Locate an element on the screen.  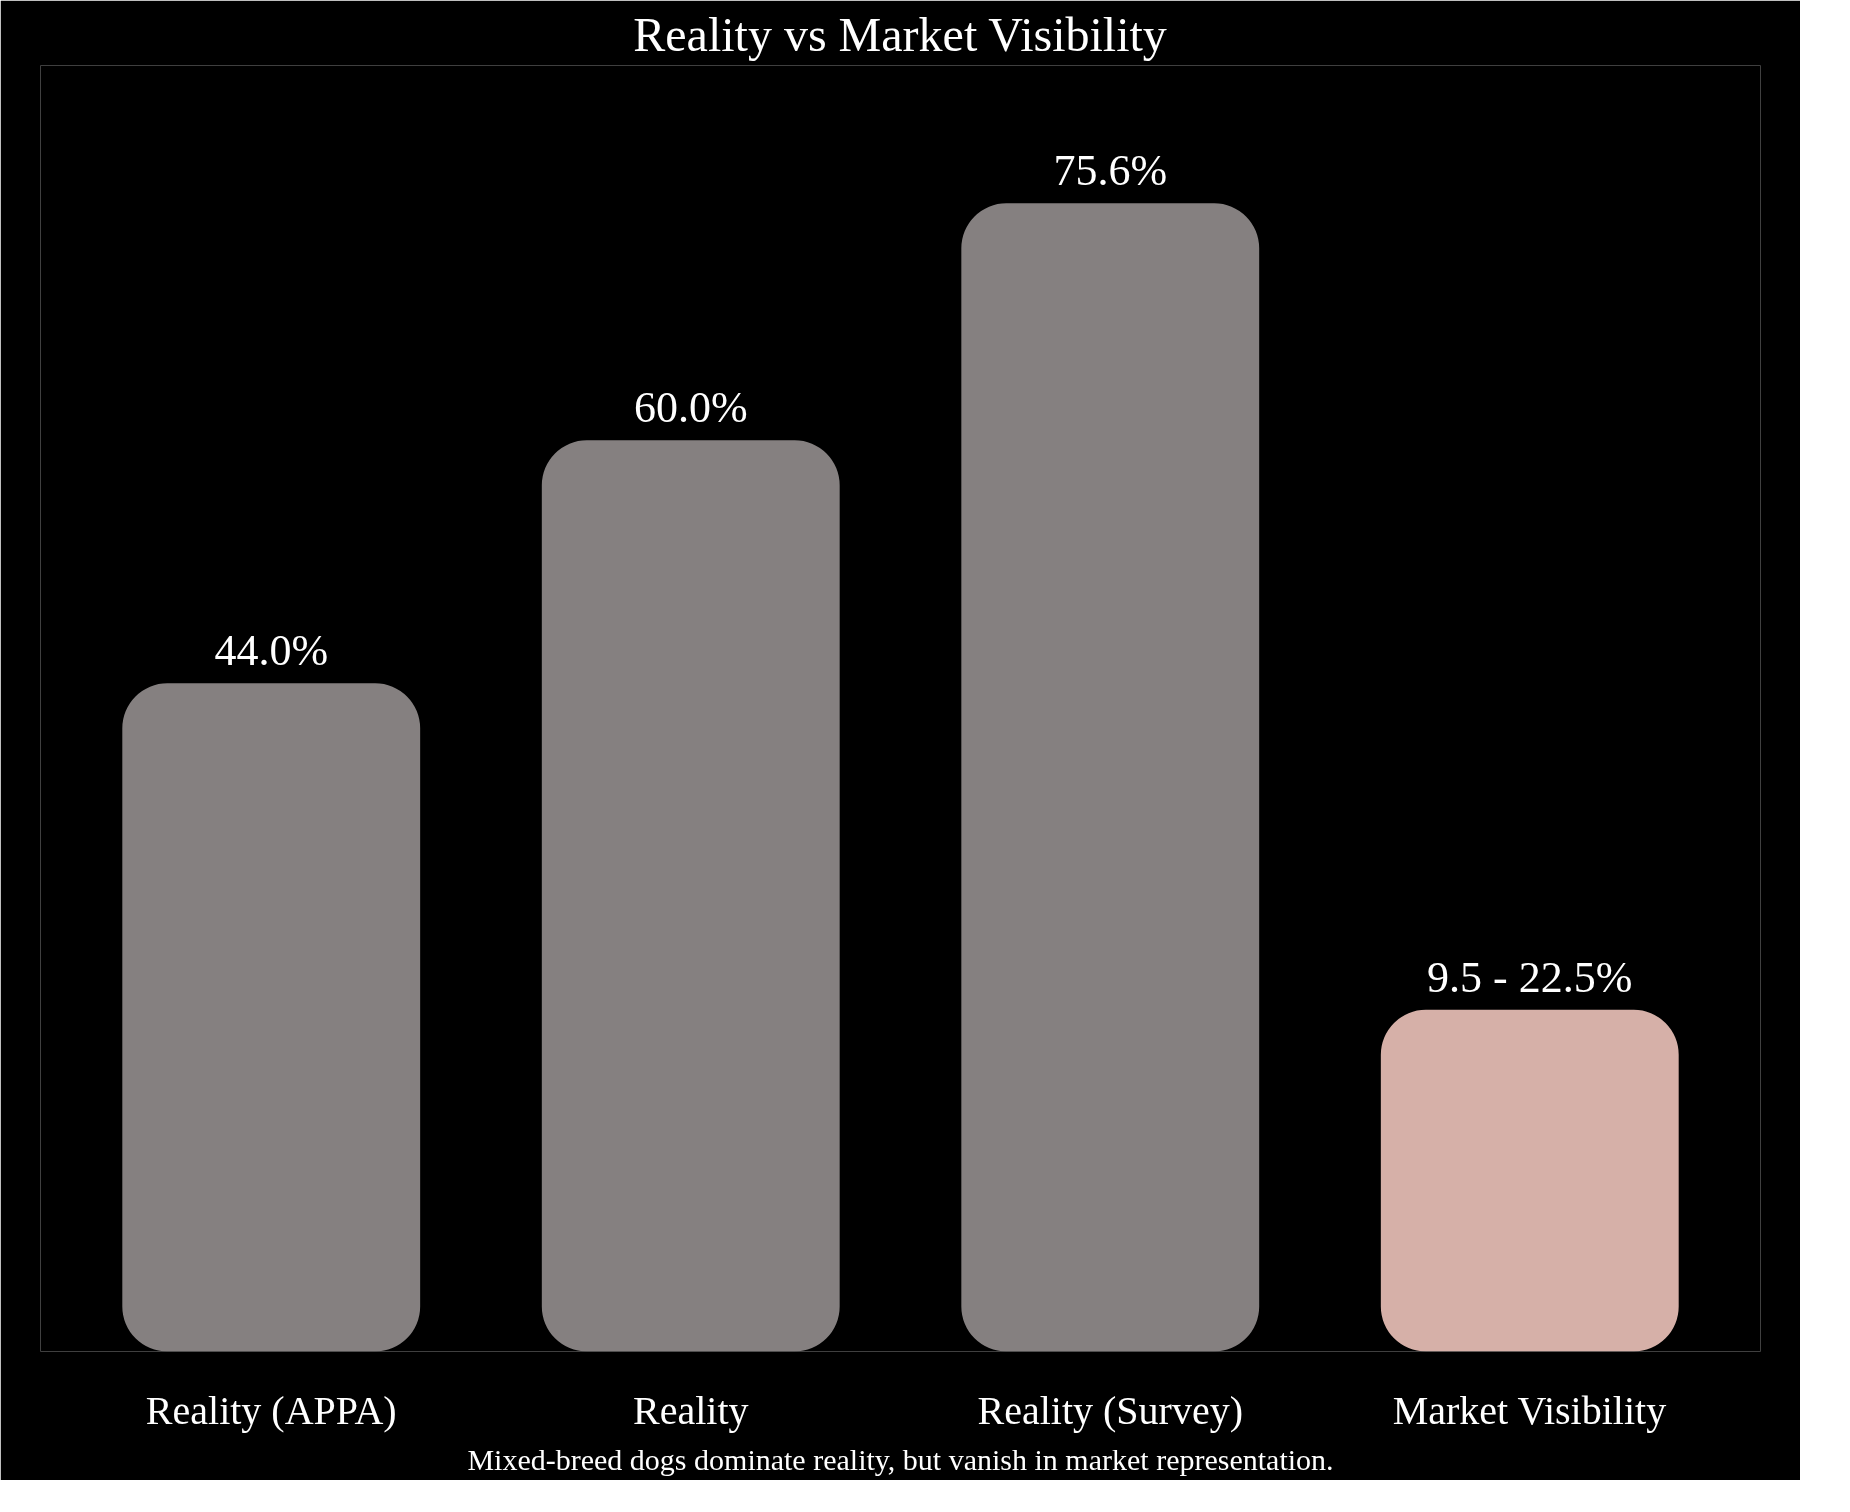
x-tick-label: Reality (Survey) is located at coordinates (1110, 1410).